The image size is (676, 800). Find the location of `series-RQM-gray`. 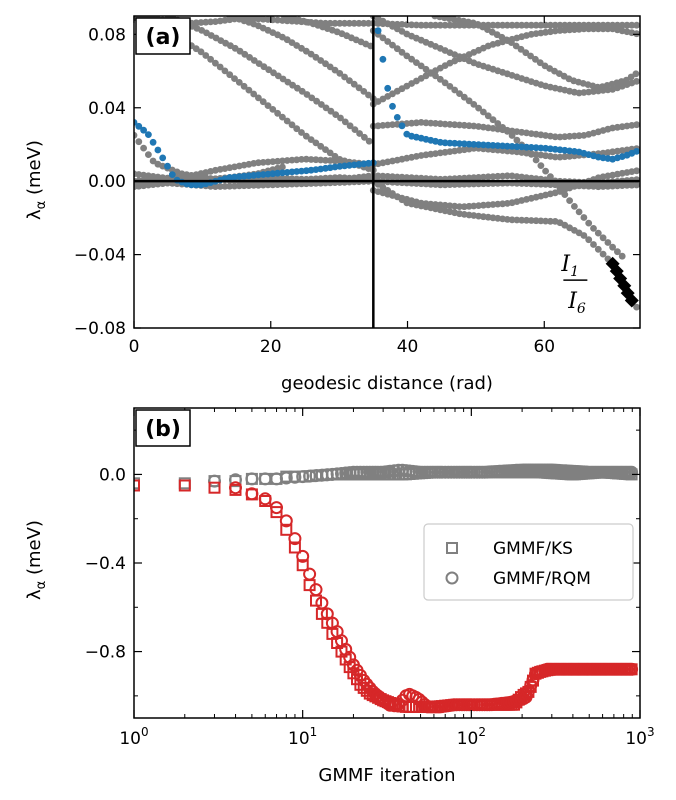

series-RQM-gray is located at coordinates (423, 475).